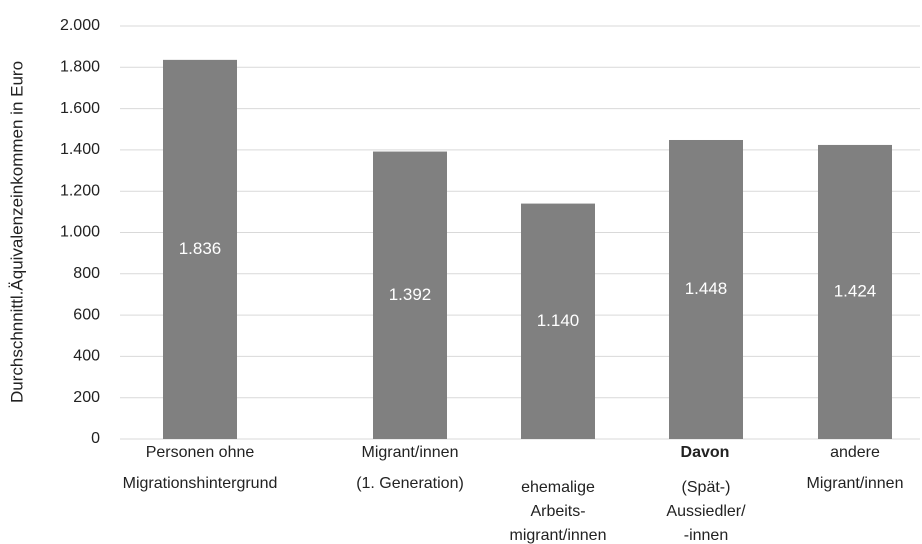  I want to click on y-tick-label: 1.600, so click(80, 108).